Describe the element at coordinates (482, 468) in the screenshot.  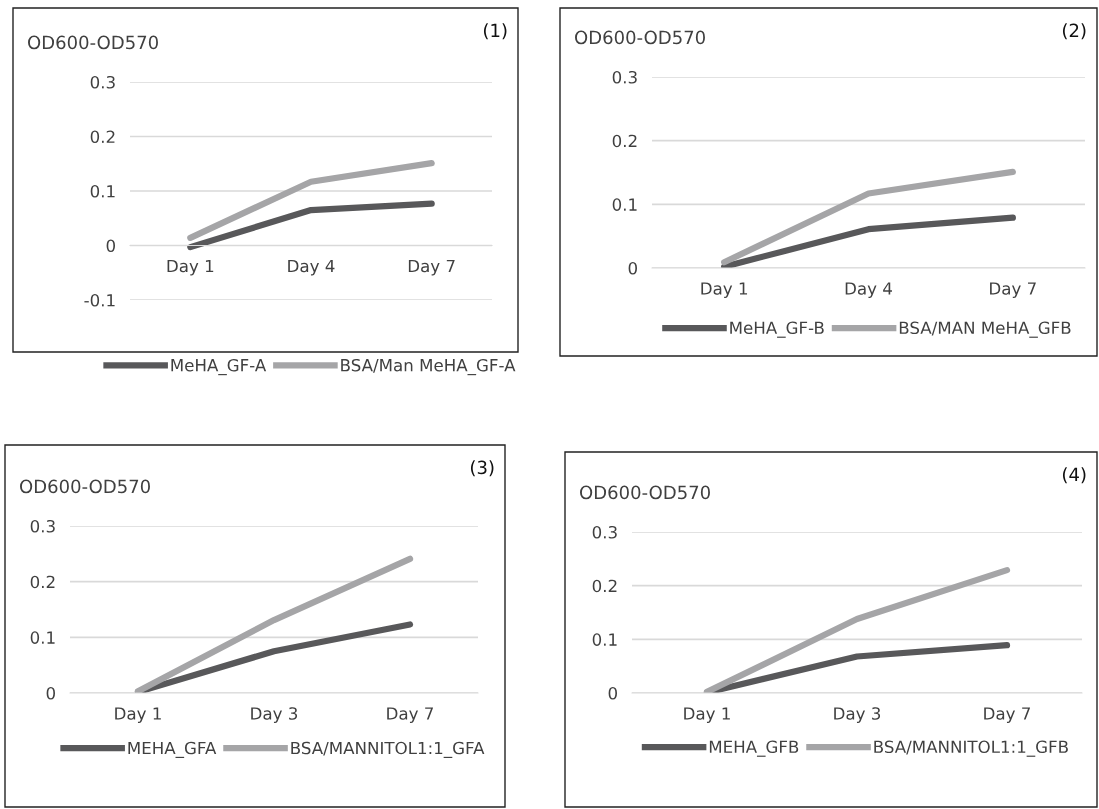
I see `text: (3)` at that location.